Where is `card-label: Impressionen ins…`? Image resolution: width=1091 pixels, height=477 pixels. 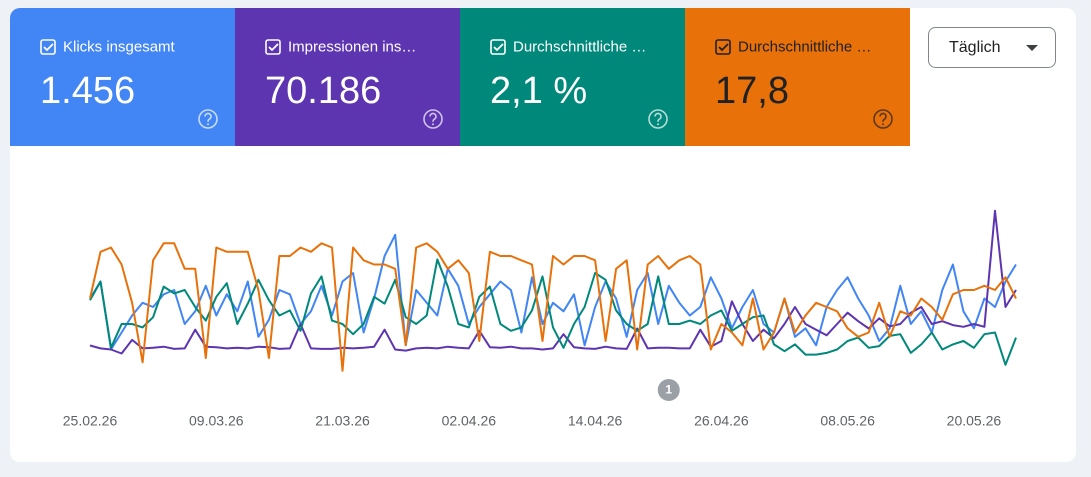
card-label: Impressionen ins… is located at coordinates (352, 46).